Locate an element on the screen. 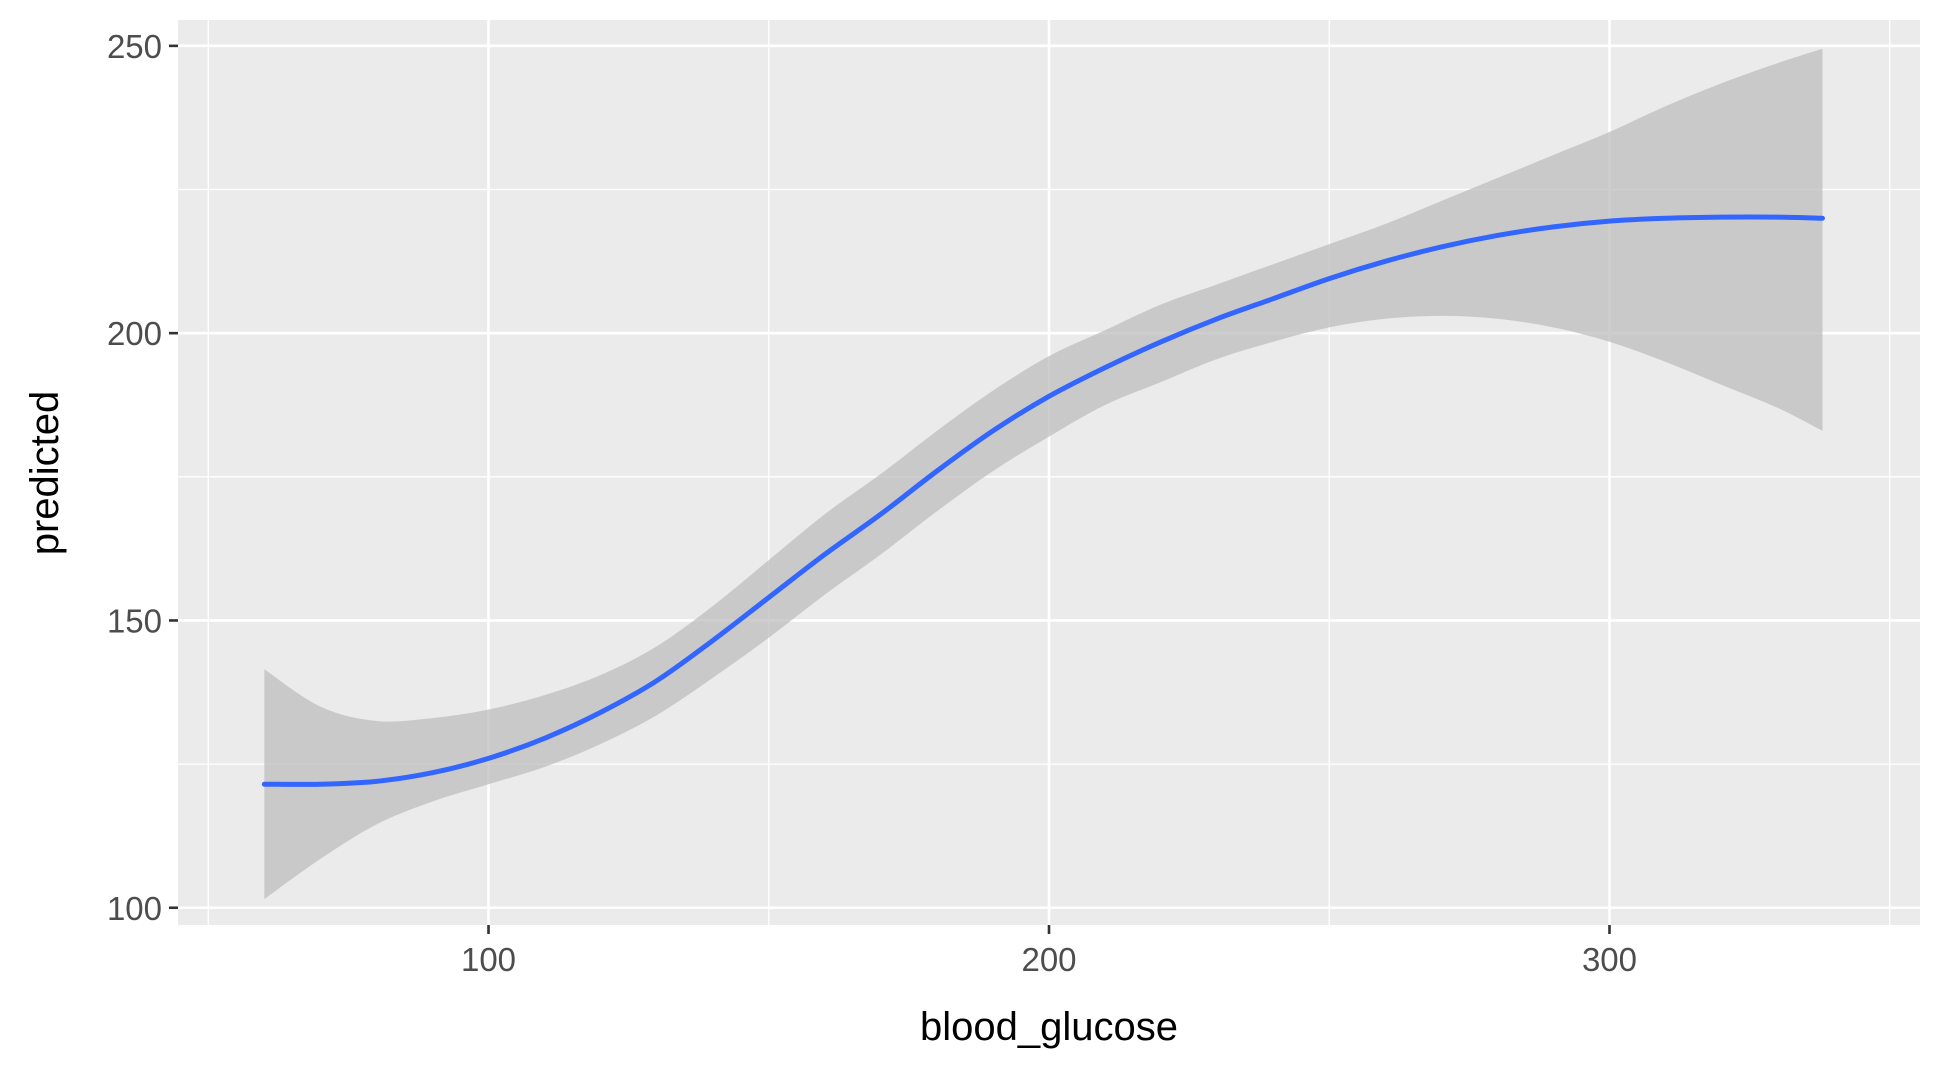 The image size is (1934, 1068). x-tick-label: 200 is located at coordinates (1048, 959).